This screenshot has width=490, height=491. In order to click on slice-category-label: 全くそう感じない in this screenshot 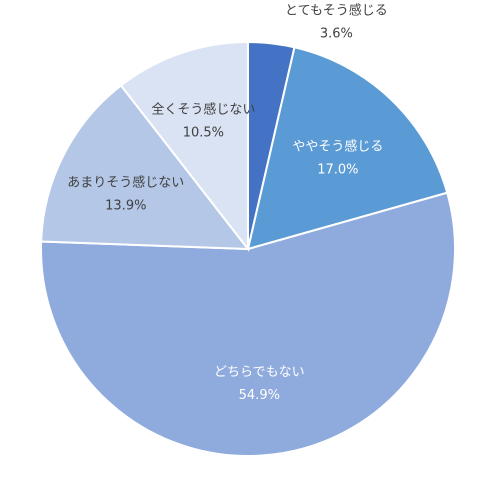, I will do `click(203, 110)`.